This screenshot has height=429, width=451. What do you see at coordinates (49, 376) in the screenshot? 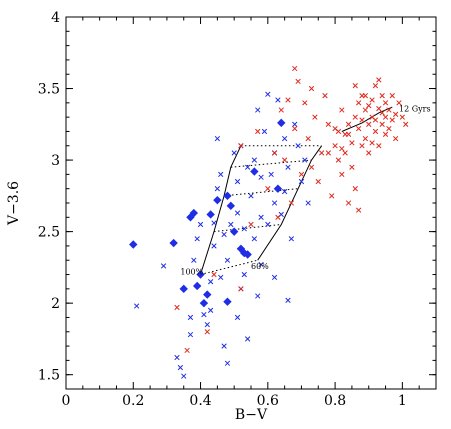
I see `y-tick-label: 1.5` at bounding box center [49, 376].